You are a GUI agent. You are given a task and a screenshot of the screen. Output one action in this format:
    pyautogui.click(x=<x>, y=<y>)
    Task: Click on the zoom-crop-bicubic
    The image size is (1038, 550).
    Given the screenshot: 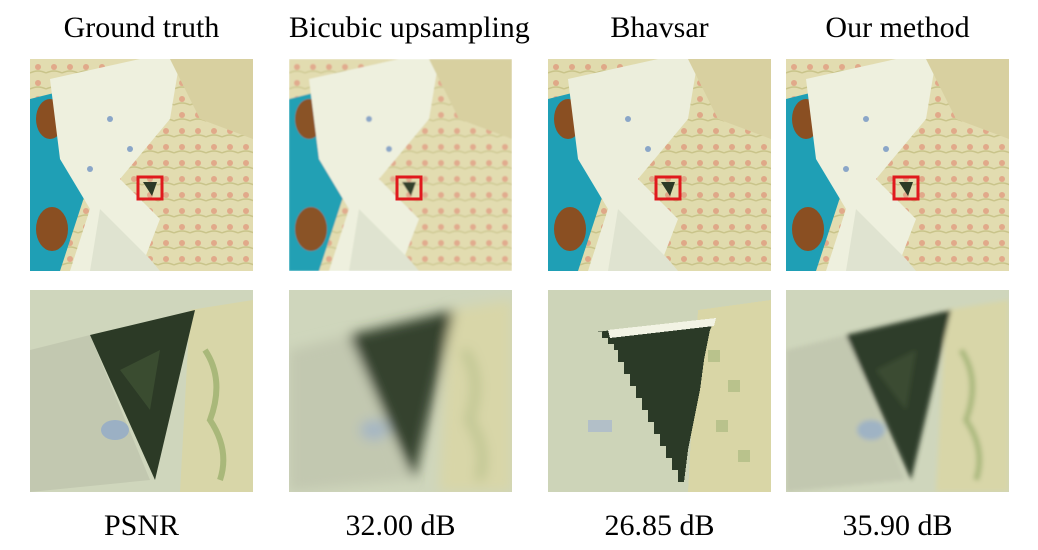 What is the action you would take?
    pyautogui.click(x=400, y=391)
    